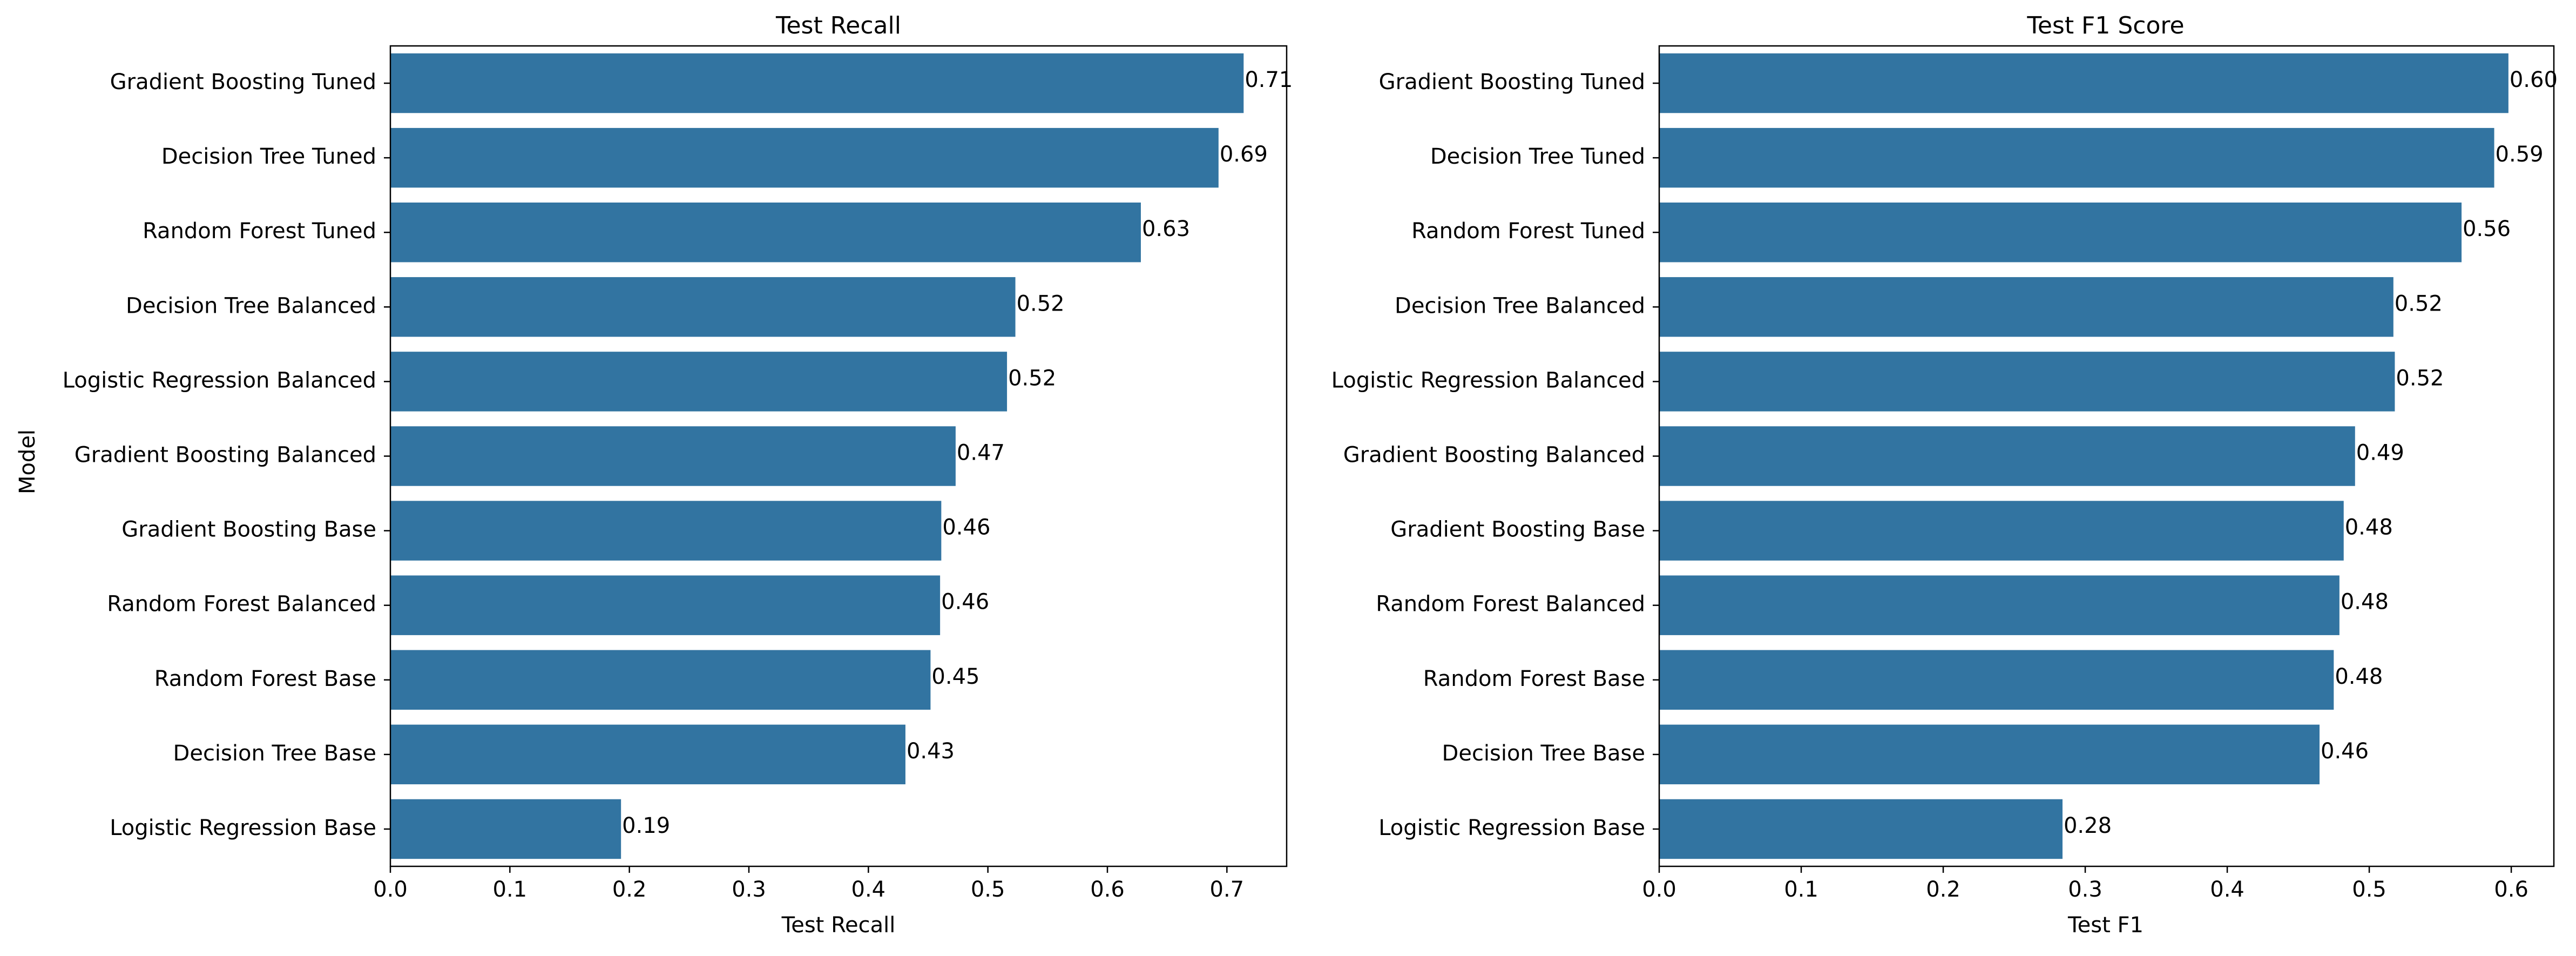 The height and width of the screenshot is (956, 2576). Describe the element at coordinates (1032, 378) in the screenshot. I see `recall-value-label-logistic-regression-balanced: 0.52` at that location.